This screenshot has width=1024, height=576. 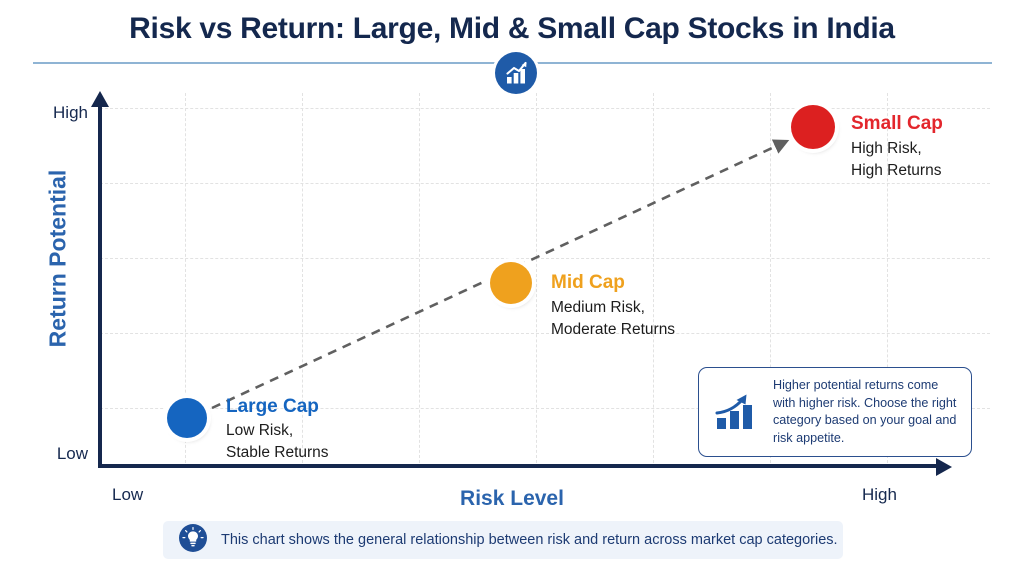 I want to click on point-description-line1: Low Risk,, so click(x=260, y=430).